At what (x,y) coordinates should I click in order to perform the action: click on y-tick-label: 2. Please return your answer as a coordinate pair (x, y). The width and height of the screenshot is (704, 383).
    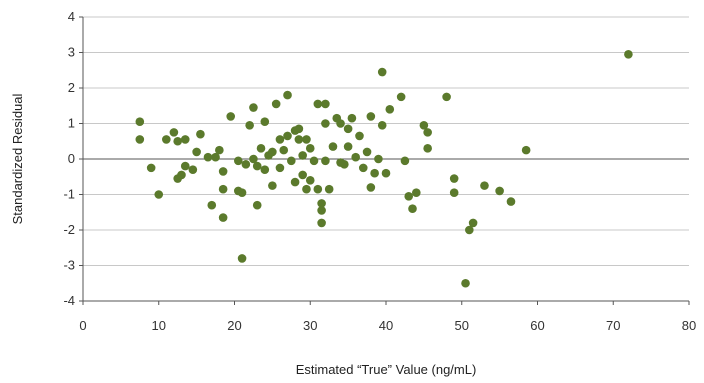
    Looking at the image, I should click on (71, 87).